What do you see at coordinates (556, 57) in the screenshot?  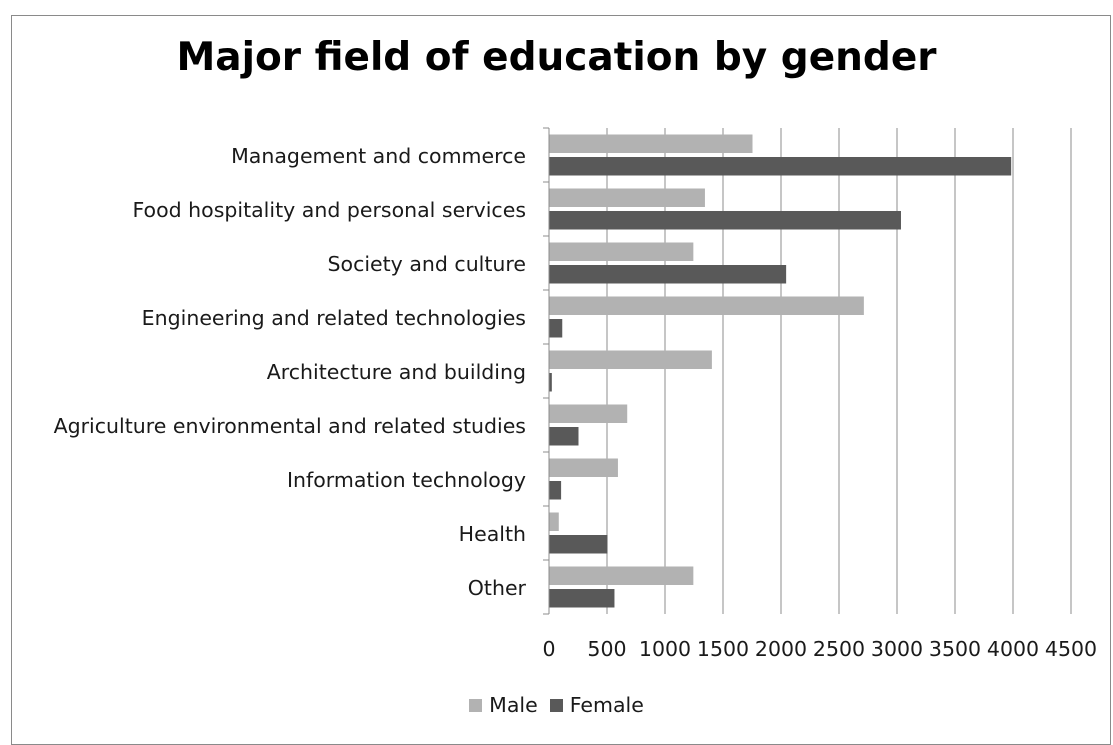 I see `chart-title: Major field of education by gender` at bounding box center [556, 57].